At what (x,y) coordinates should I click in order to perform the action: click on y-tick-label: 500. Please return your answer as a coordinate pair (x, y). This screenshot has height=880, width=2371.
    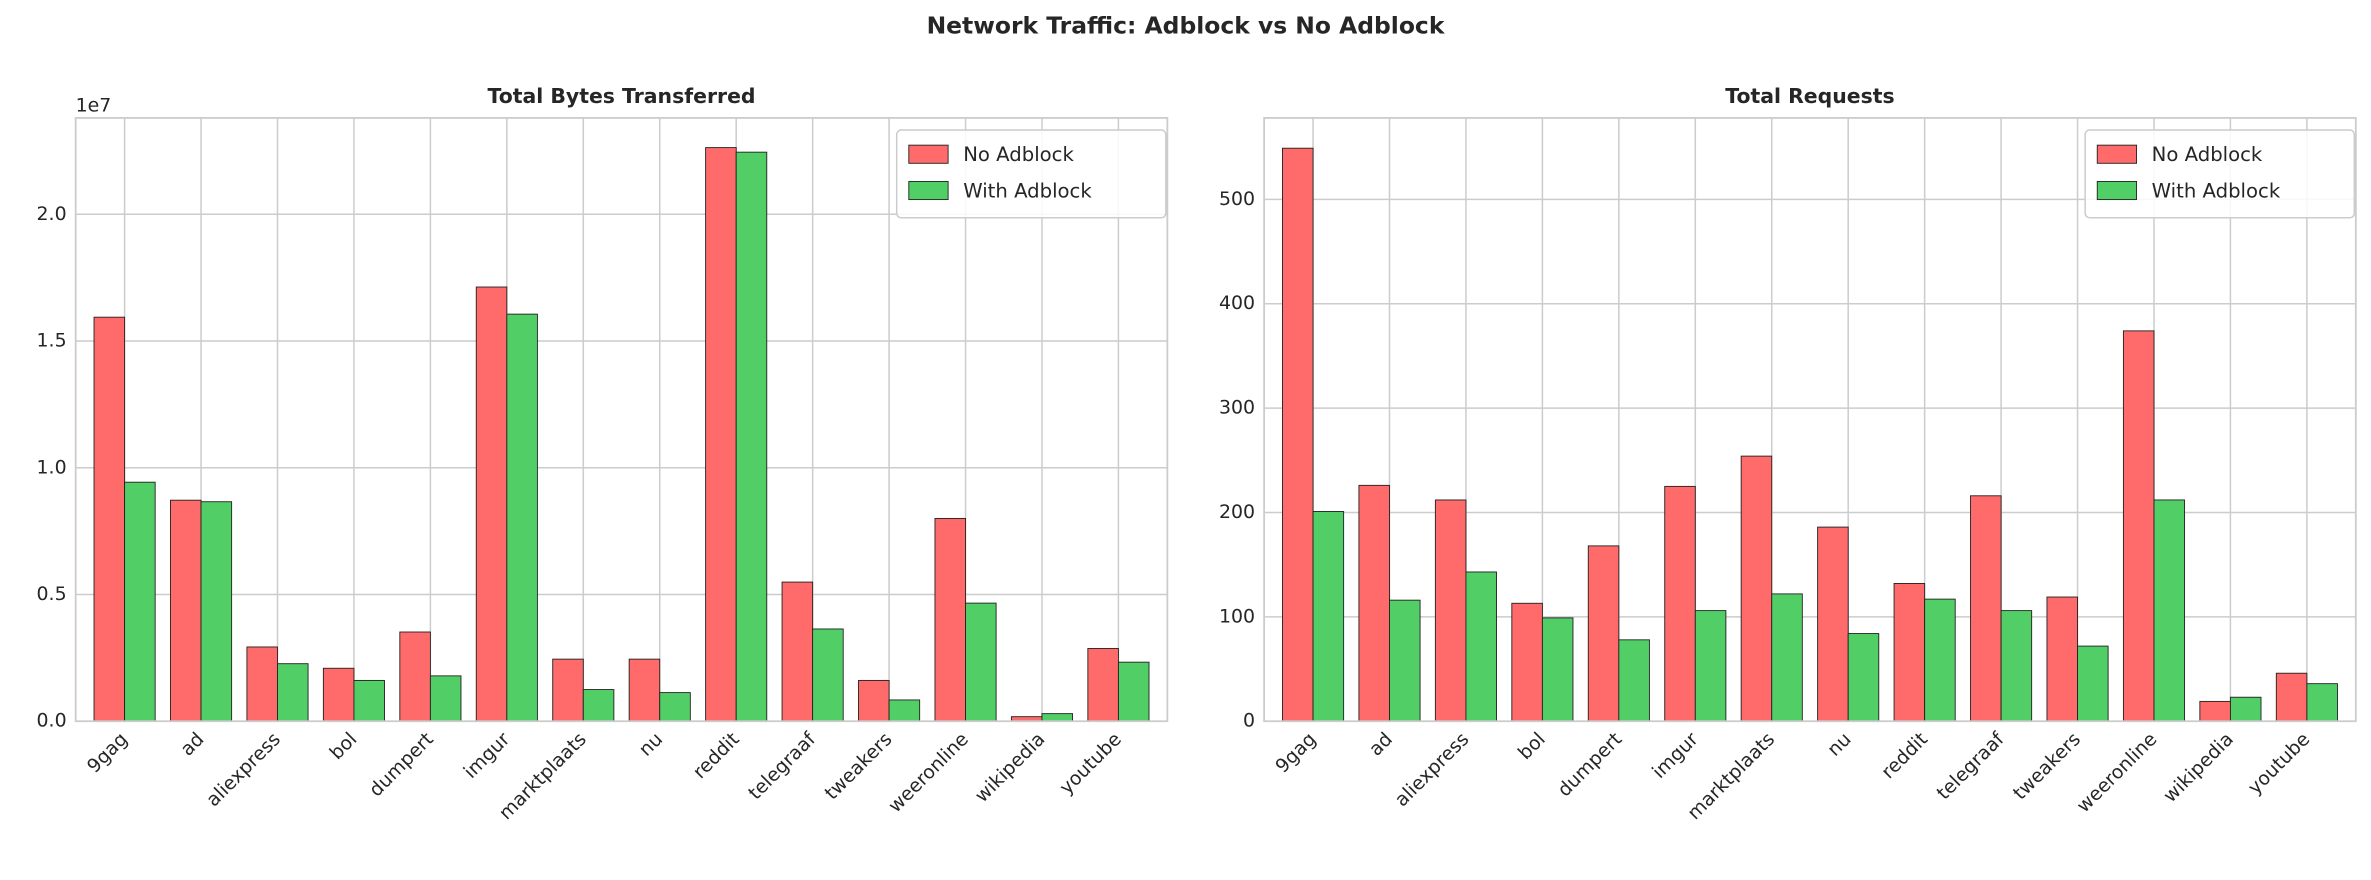
    Looking at the image, I should click on (1237, 199).